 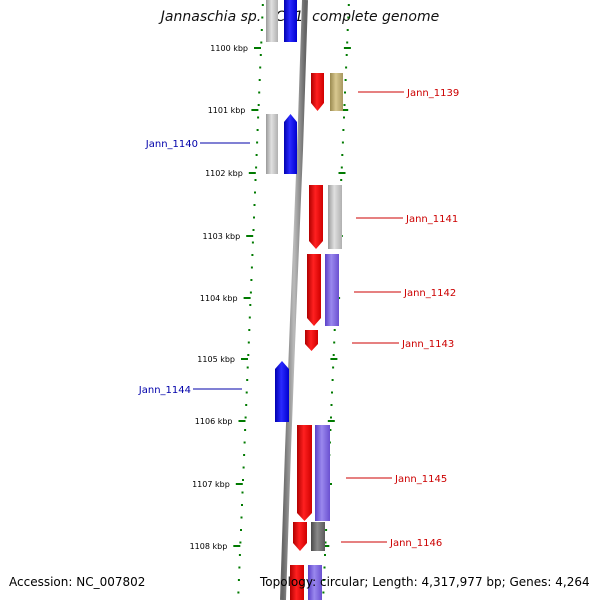 What do you see at coordinates (432, 93) in the screenshot?
I see `gene-label-jann-1139: Jann_1139` at bounding box center [432, 93].